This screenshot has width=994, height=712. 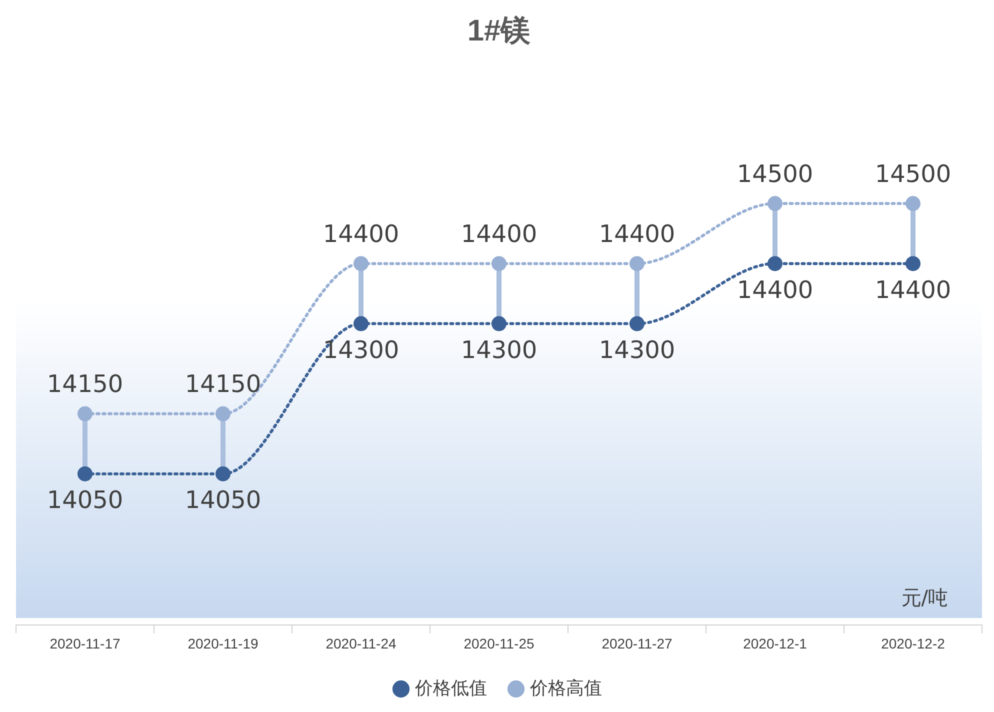 What do you see at coordinates (223, 643) in the screenshot?
I see `x-tick-label: 2020-11-19` at bounding box center [223, 643].